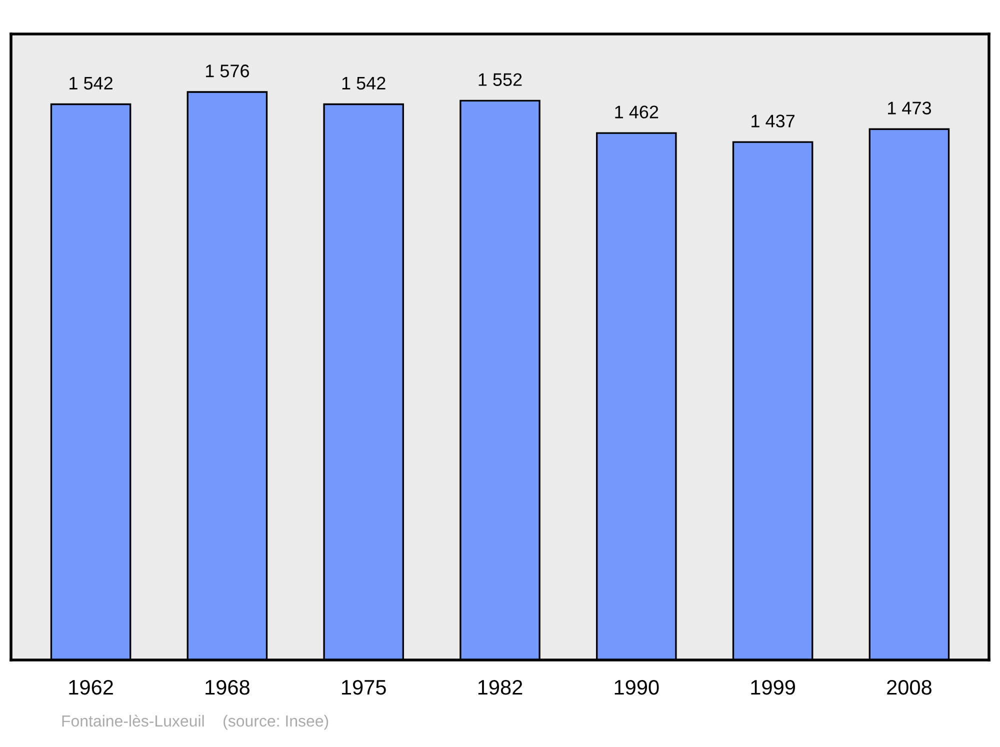 The width and height of the screenshot is (1000, 747). Describe the element at coordinates (91, 687) in the screenshot. I see `x-tick-label: 1962` at that location.